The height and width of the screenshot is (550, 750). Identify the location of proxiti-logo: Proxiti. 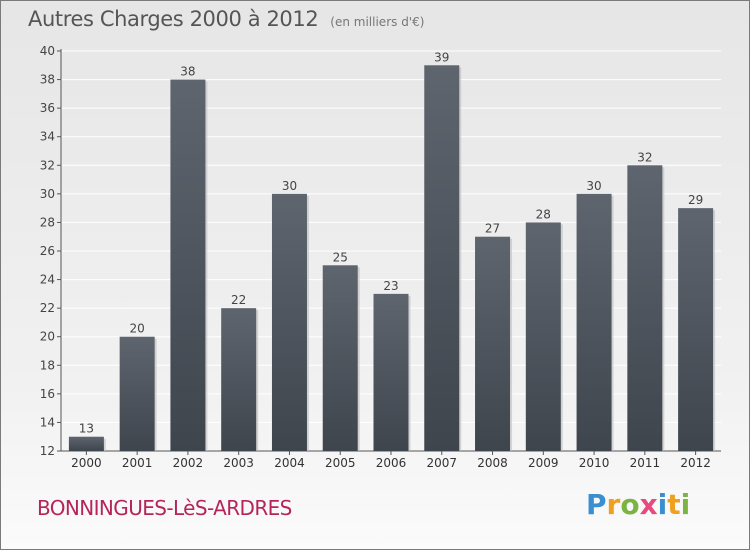
(638, 504).